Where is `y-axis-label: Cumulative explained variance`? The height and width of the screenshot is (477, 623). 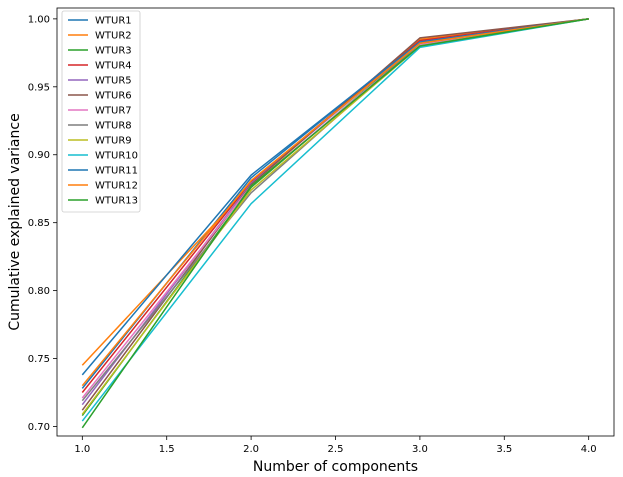
y-axis-label: Cumulative explained variance is located at coordinates (15, 221).